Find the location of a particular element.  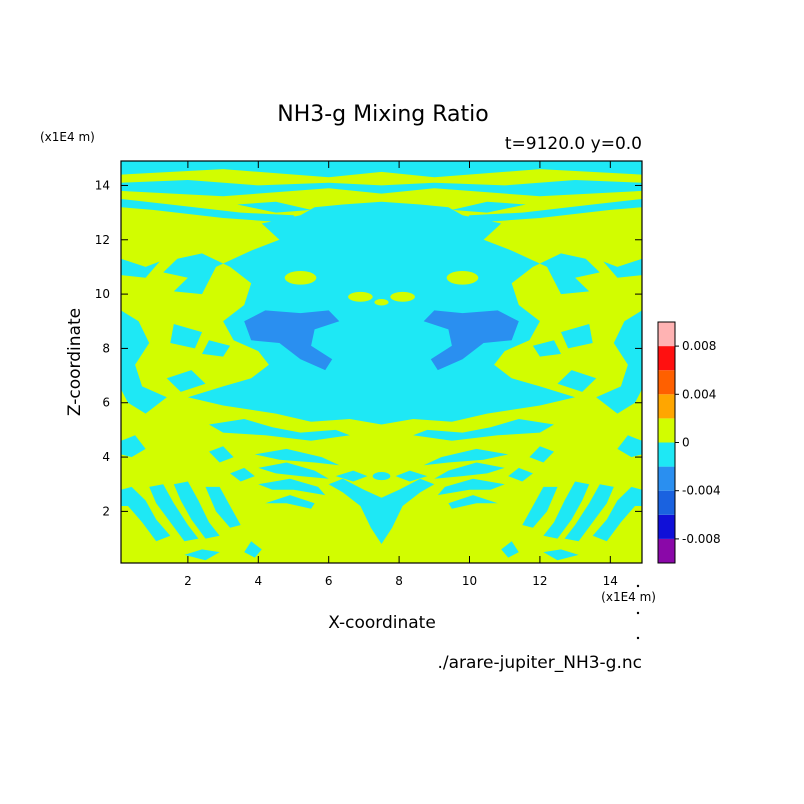

x-tick-label: 14 is located at coordinates (610, 581).